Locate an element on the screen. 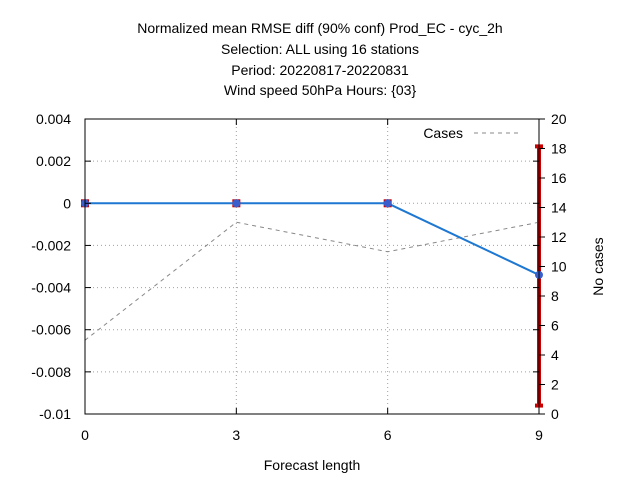 The image size is (640, 480). y2-tick-label: 2 is located at coordinates (555, 385).